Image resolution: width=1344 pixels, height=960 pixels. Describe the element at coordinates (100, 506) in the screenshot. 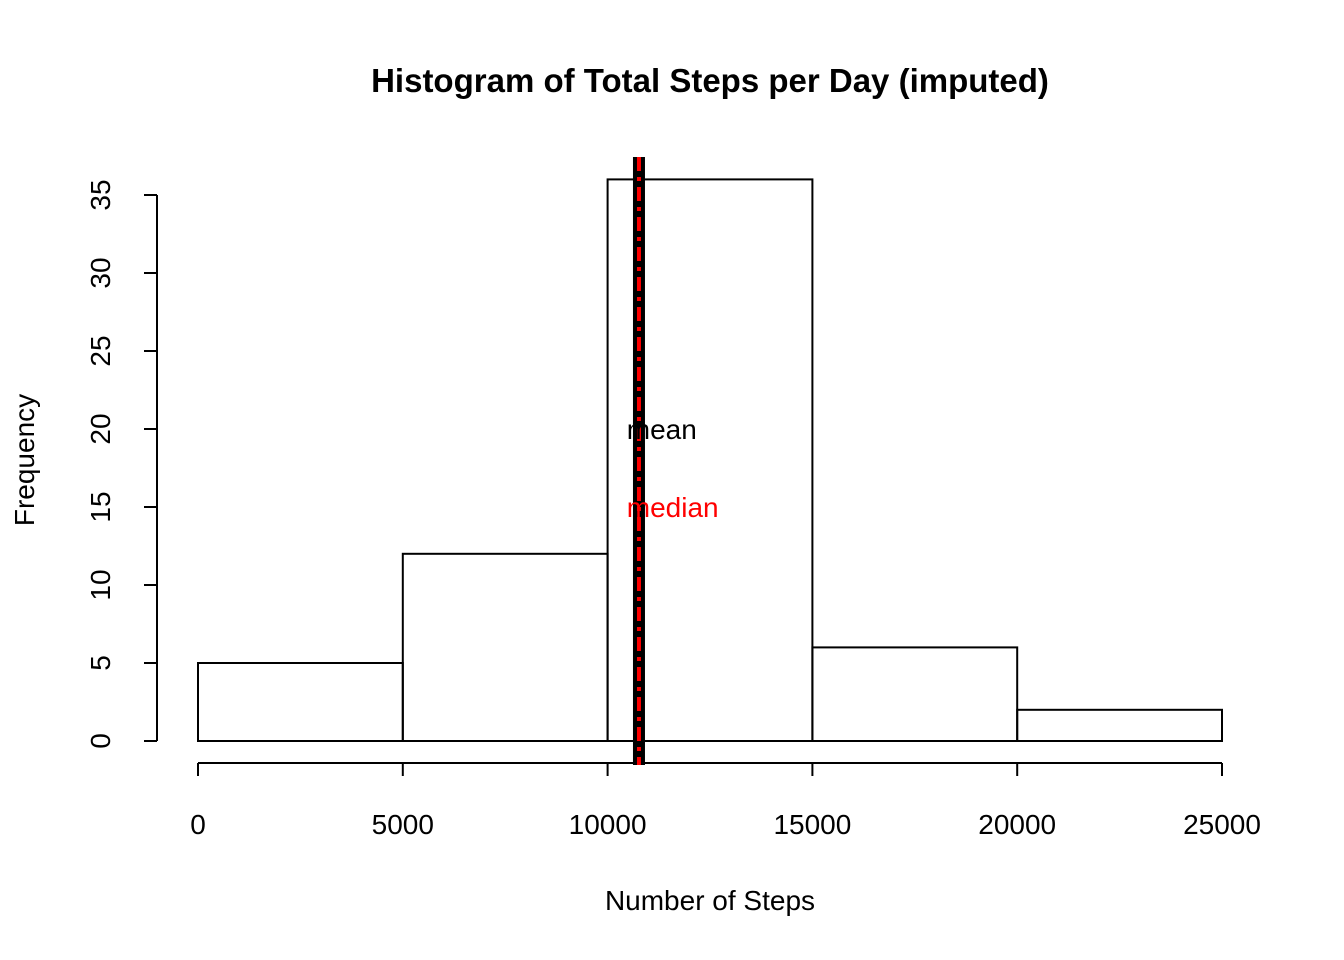

I see `y-tick-label: 15` at that location.